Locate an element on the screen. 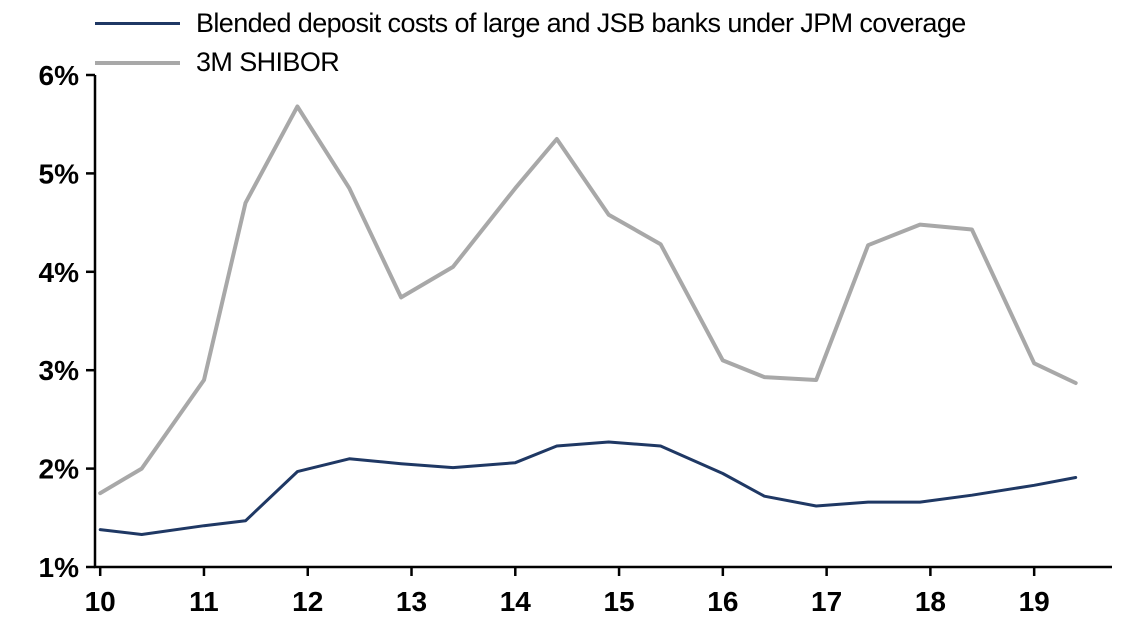  y-axis-tick-label: 2% is located at coordinates (59, 469).